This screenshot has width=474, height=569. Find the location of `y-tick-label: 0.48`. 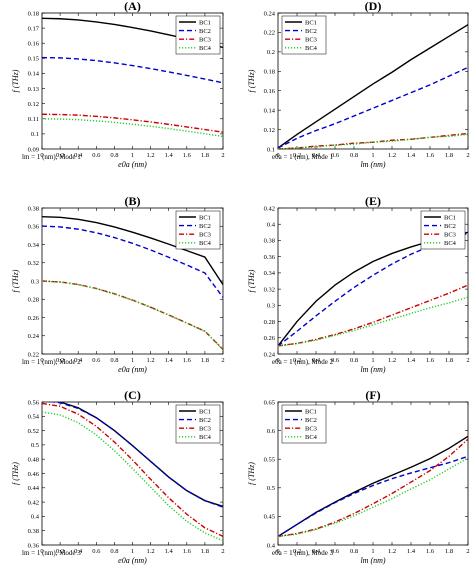

y-tick-label: 0.48 is located at coordinates (33, 460).